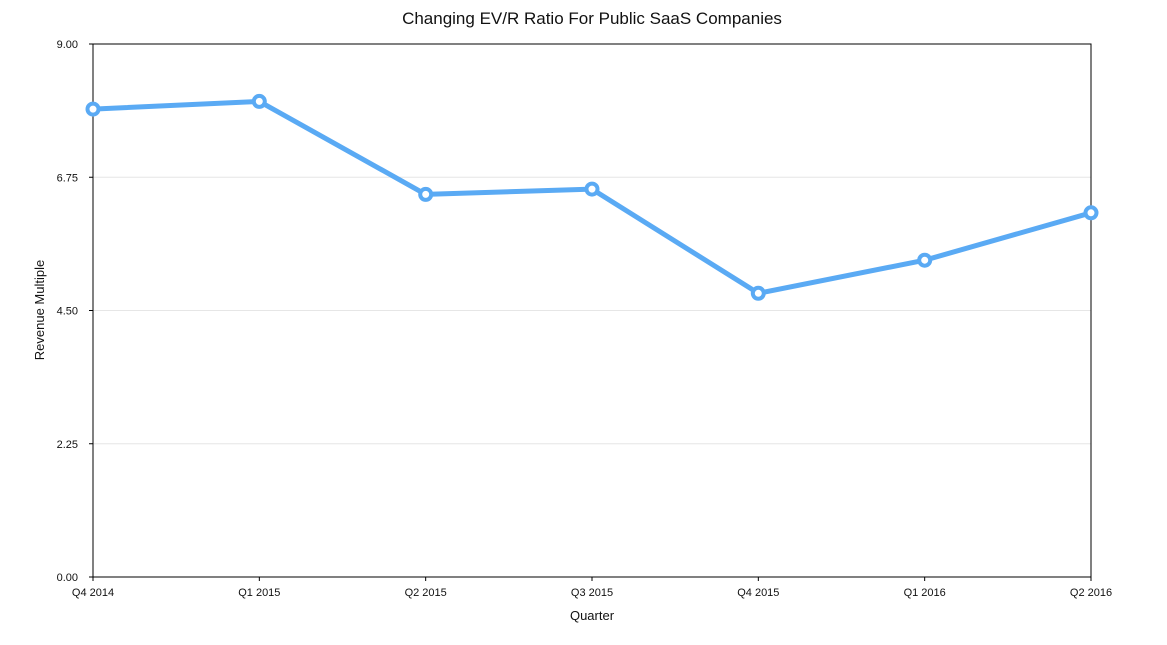  What do you see at coordinates (259, 593) in the screenshot?
I see `x-tick-label: Q1 2015` at bounding box center [259, 593].